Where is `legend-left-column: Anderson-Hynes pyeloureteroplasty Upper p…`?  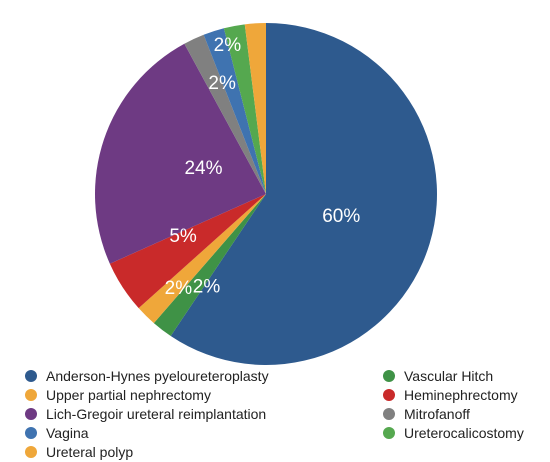 legend-left-column: Anderson-Hynes pyeloureteroplasty Upper p… is located at coordinates (147, 413).